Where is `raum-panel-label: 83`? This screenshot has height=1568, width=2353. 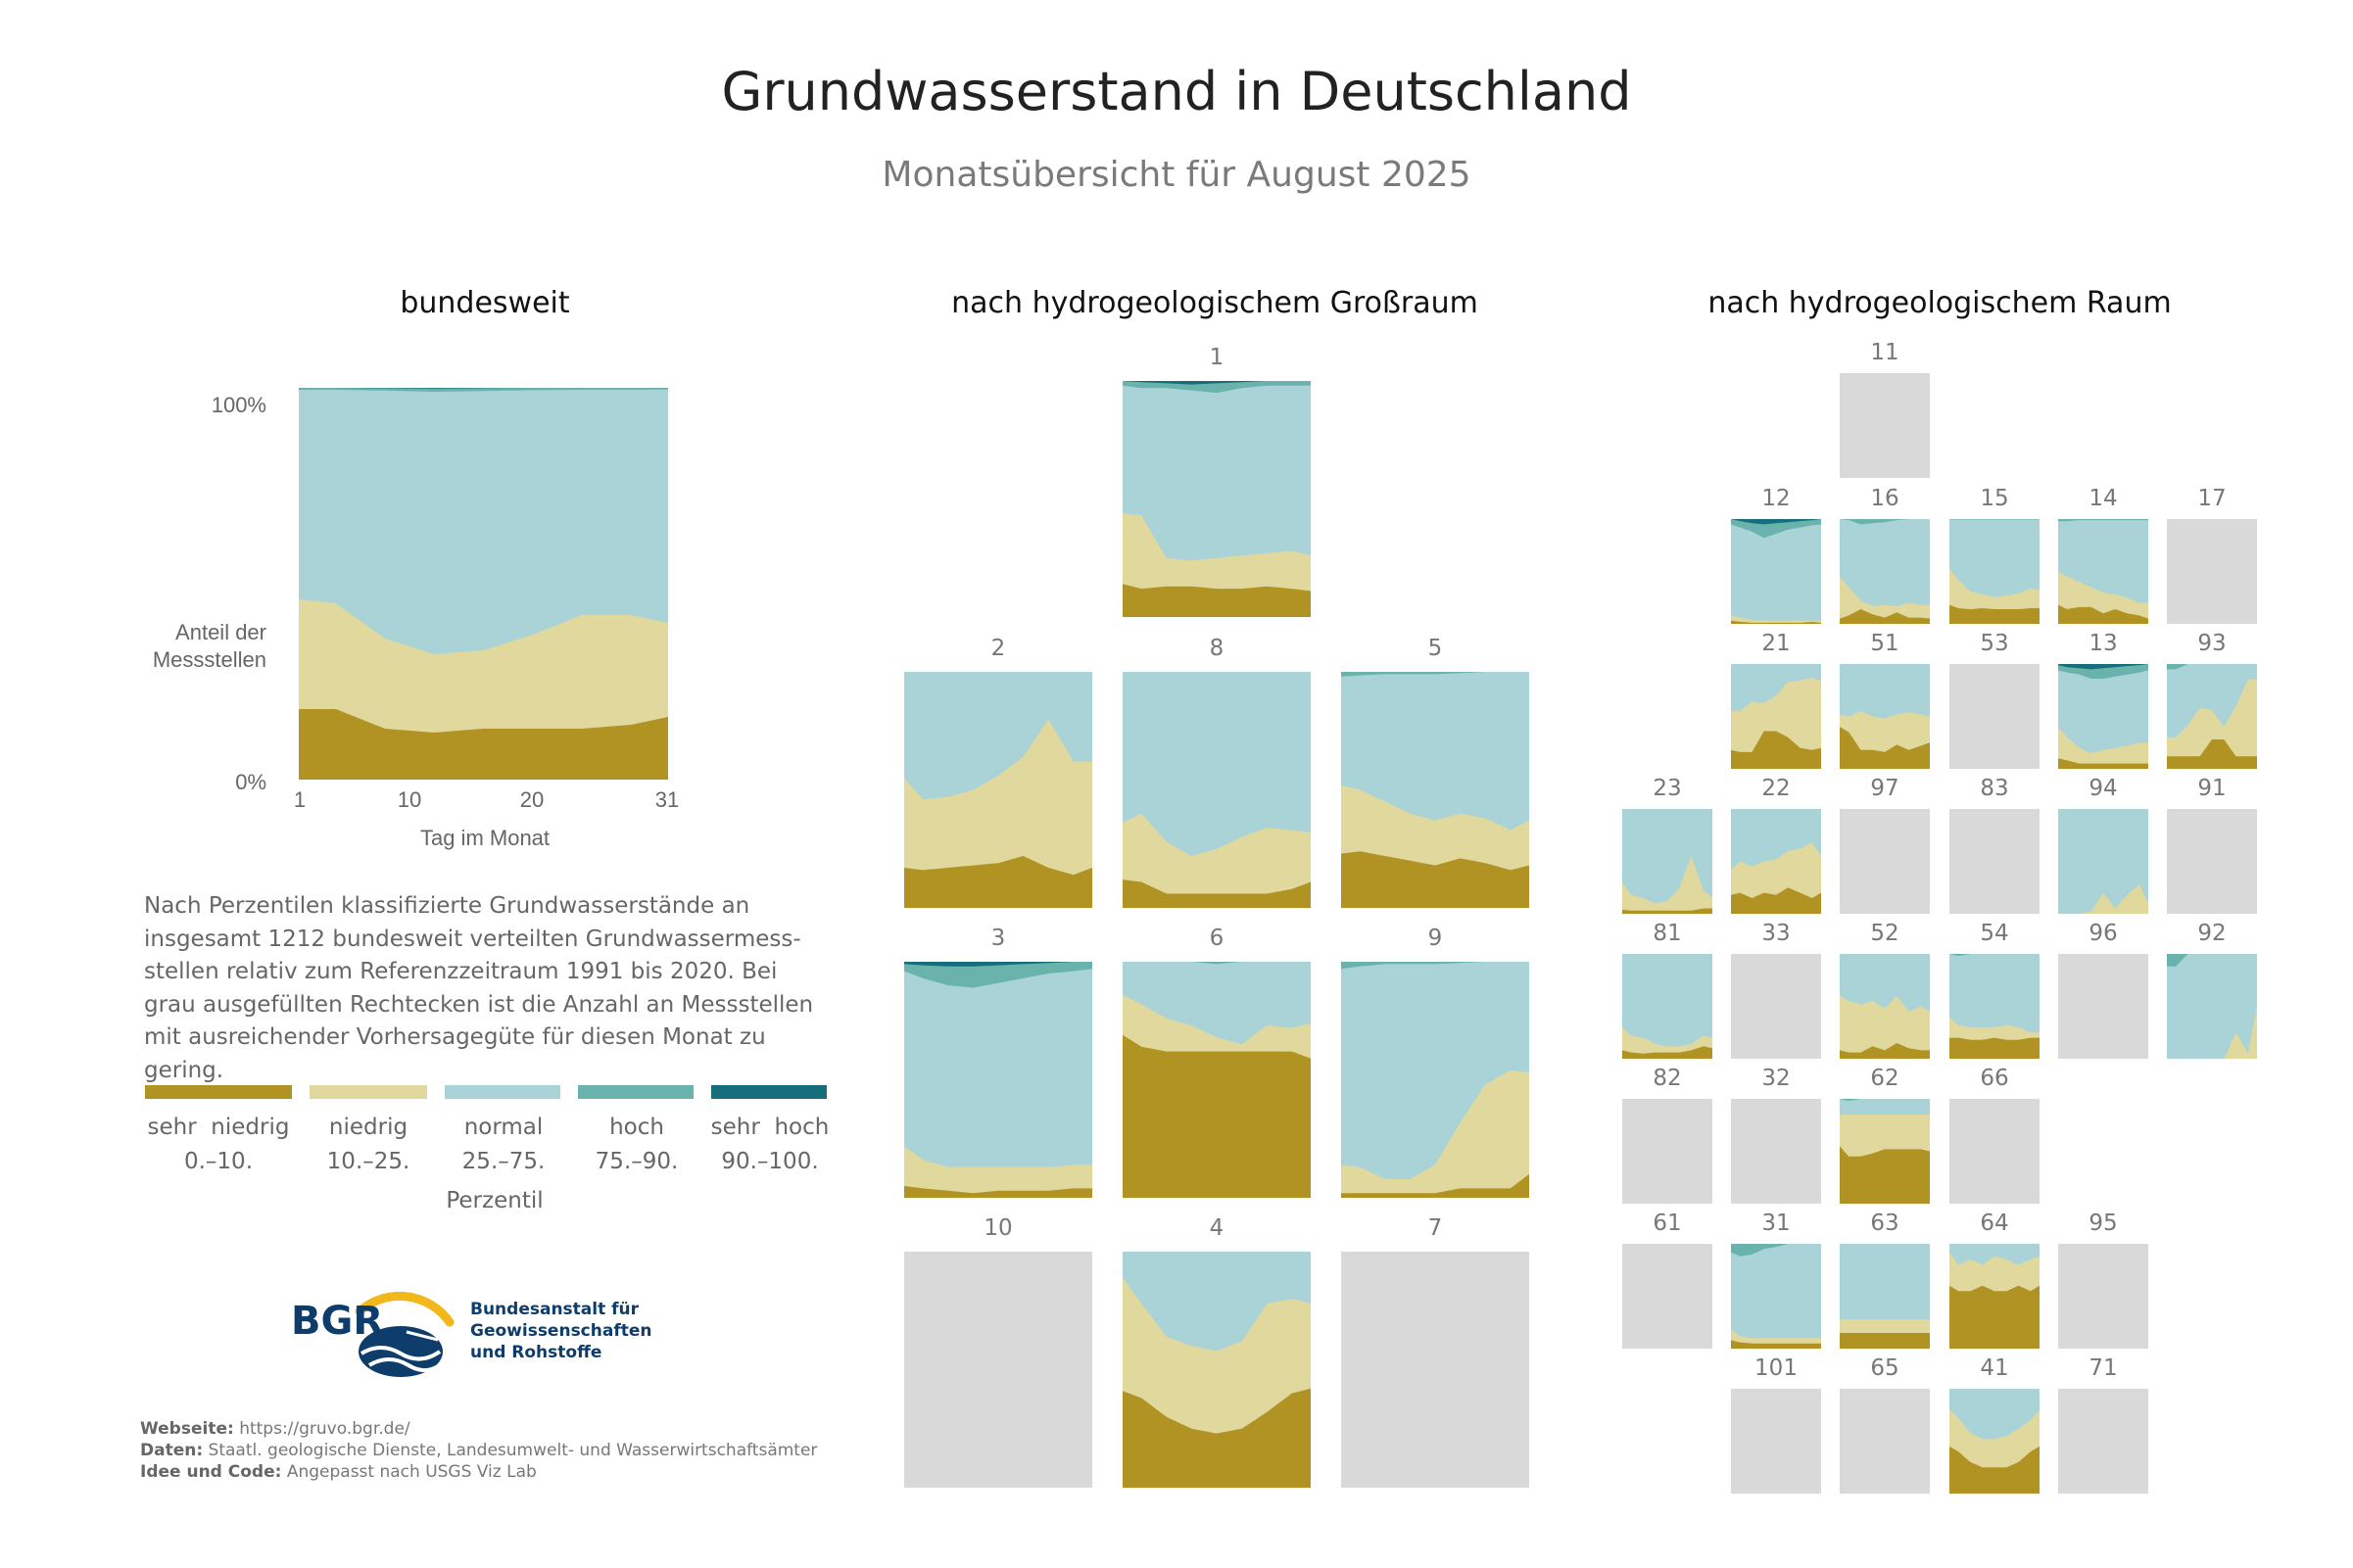
raum-panel-label: 83 is located at coordinates (1994, 788).